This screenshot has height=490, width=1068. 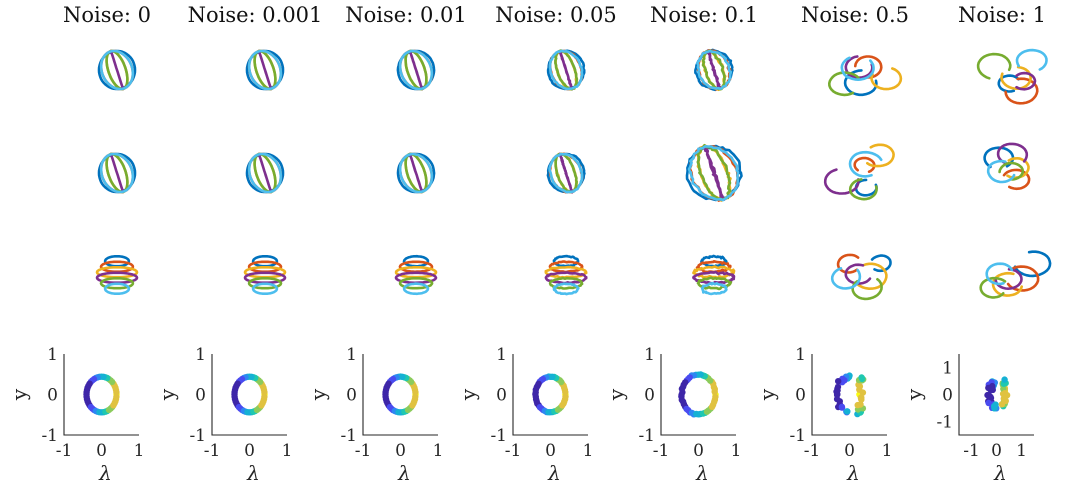 What do you see at coordinates (405, 15) in the screenshot?
I see `column-title: Noise: 0.01` at bounding box center [405, 15].